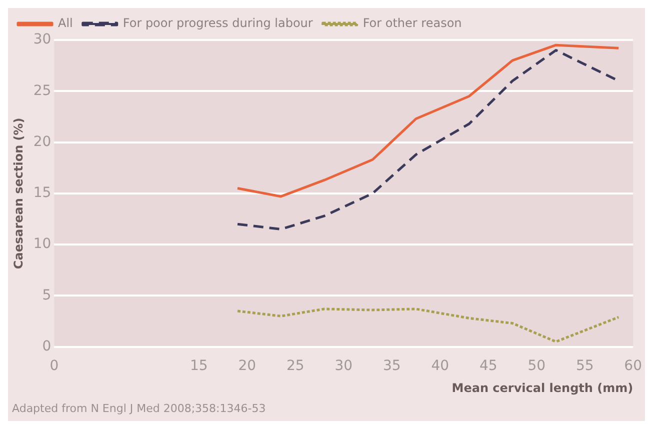 The width and height of the screenshot is (653, 432). What do you see at coordinates (47, 346) in the screenshot?
I see `y-tick-label: 0` at bounding box center [47, 346].